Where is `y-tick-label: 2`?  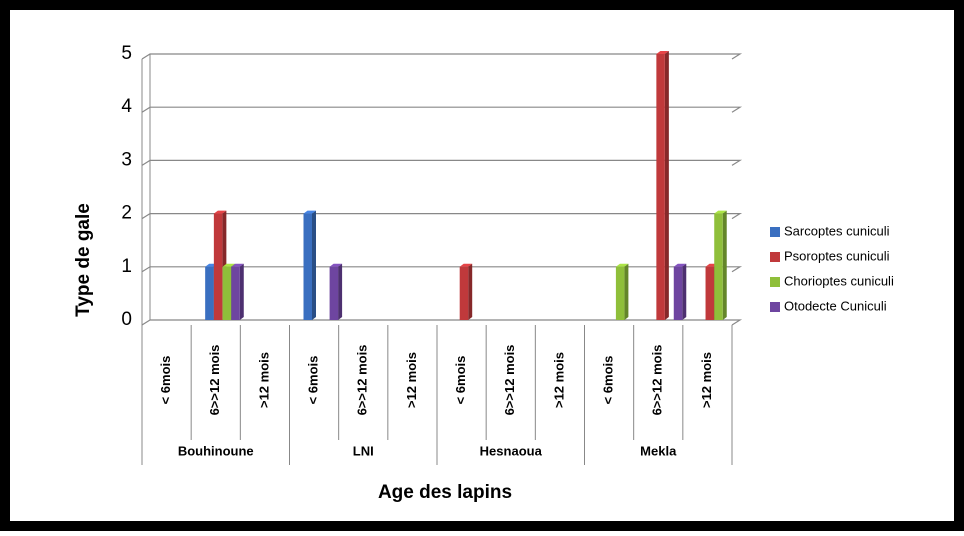 y-tick-label: 2 is located at coordinates (126, 213).